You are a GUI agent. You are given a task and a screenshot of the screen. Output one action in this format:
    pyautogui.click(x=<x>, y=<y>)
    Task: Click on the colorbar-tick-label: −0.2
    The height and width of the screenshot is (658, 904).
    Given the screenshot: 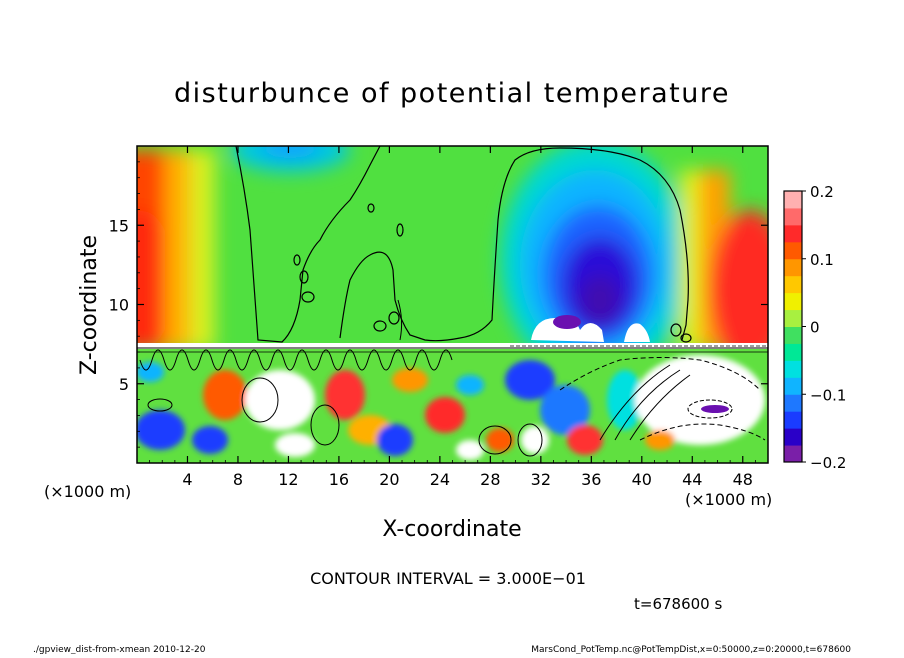 What is the action you would take?
    pyautogui.click(x=828, y=463)
    